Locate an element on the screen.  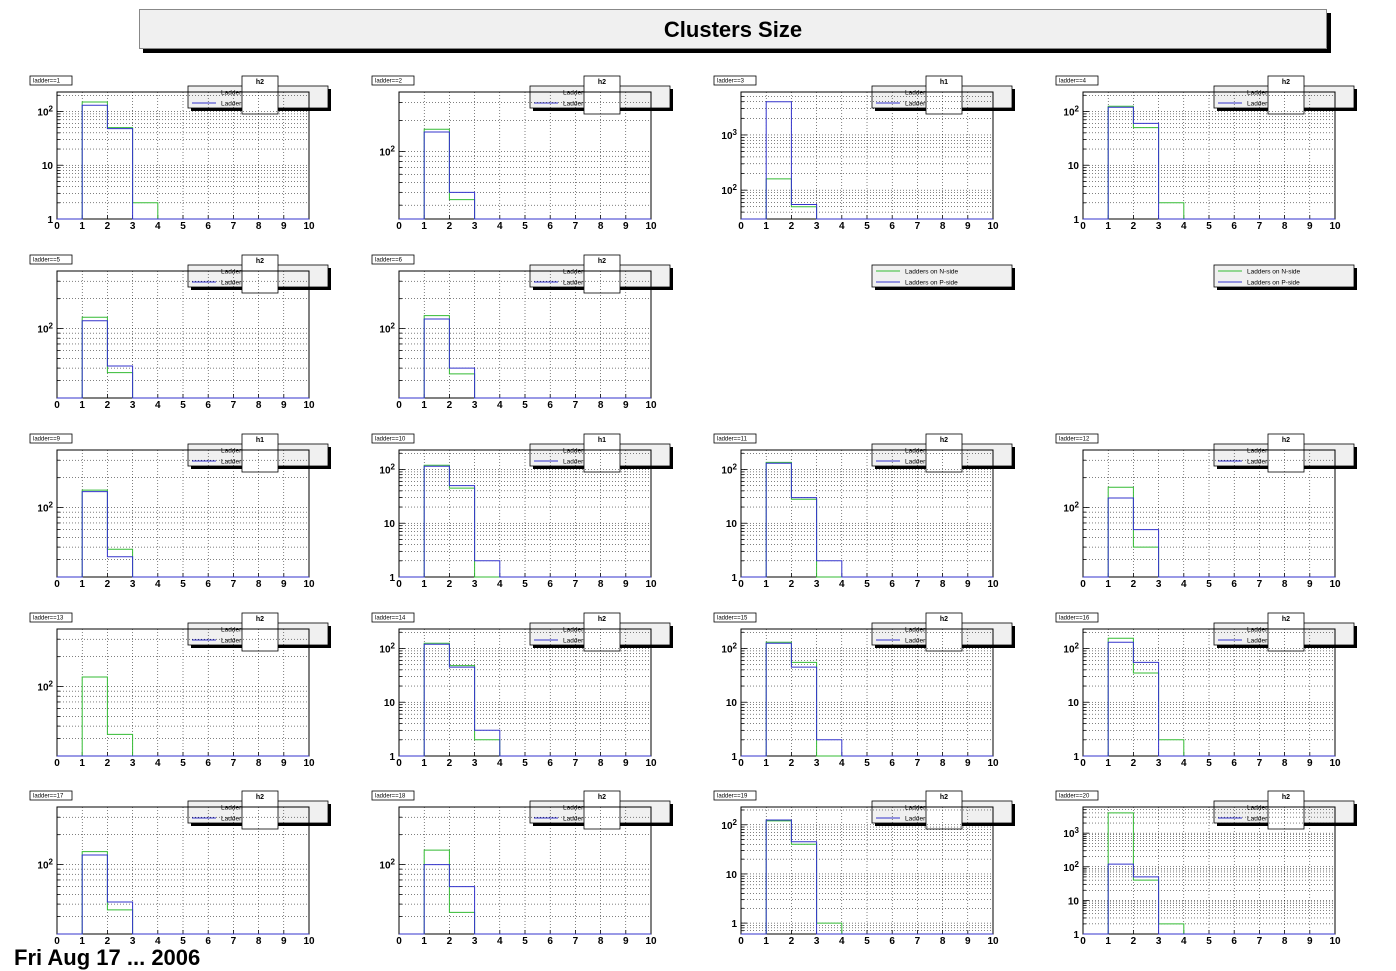
pad-title: ladder==1 is located at coordinates (47, 82).